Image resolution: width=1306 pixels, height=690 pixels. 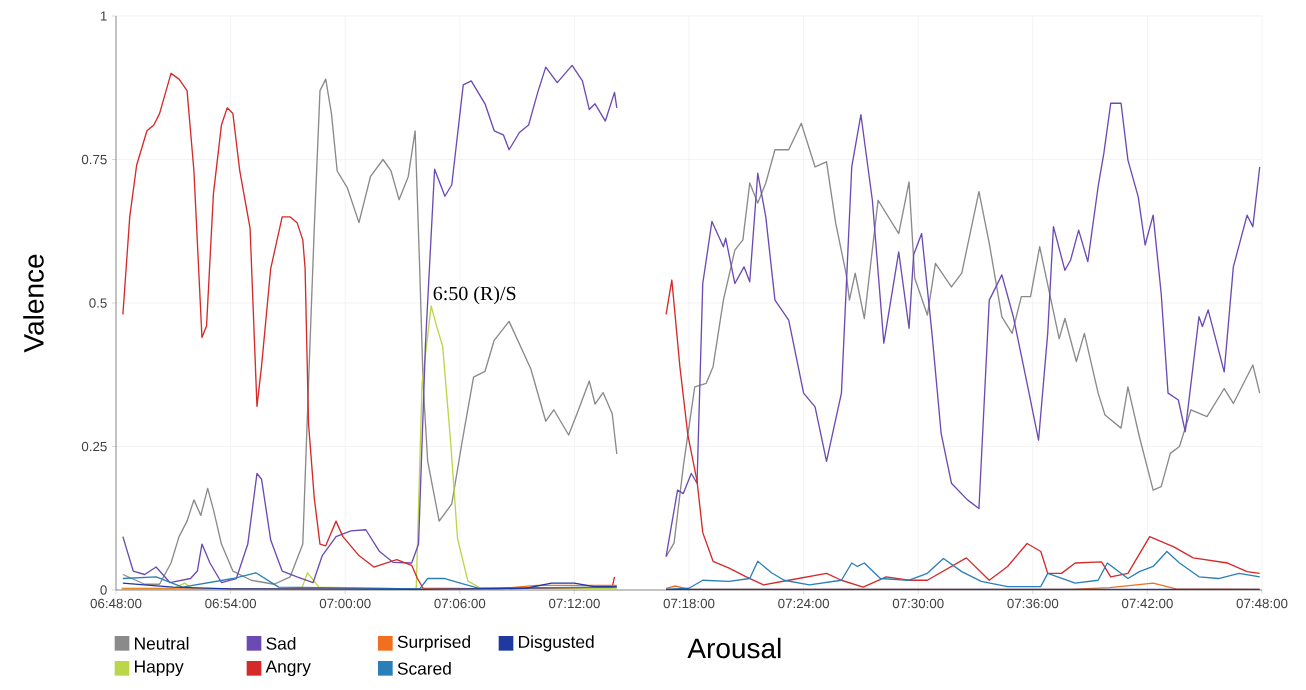 I want to click on legend-label: Neutral, so click(x=162, y=643).